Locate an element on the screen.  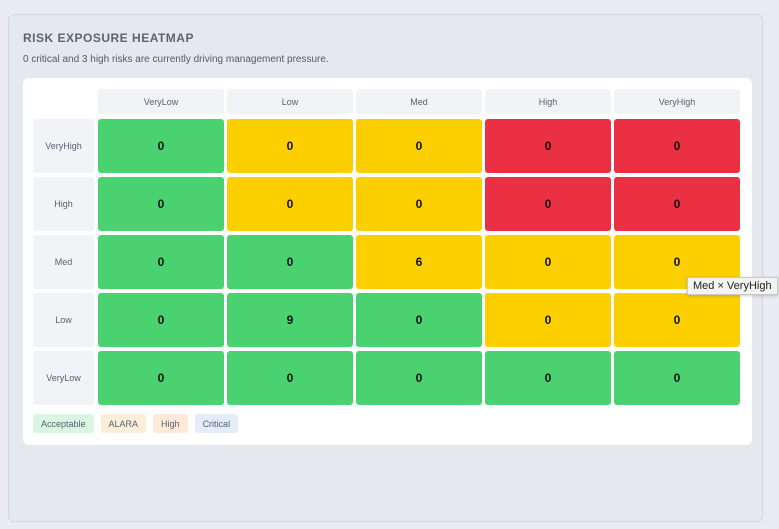
col-header-verylow: VeryLow is located at coordinates (161, 101).